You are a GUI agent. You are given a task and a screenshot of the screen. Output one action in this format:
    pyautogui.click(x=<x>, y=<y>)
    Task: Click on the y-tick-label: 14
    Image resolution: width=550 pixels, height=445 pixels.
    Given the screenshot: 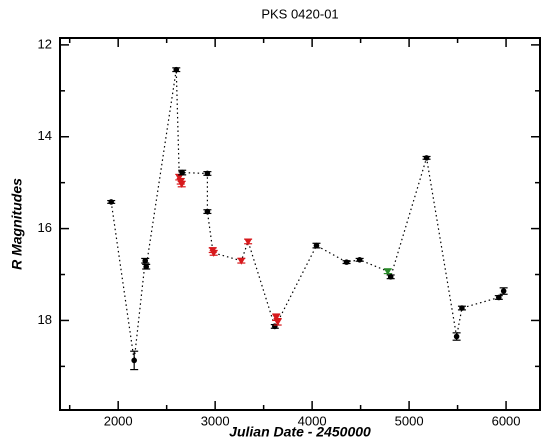 What is the action you would take?
    pyautogui.click(x=45, y=135)
    